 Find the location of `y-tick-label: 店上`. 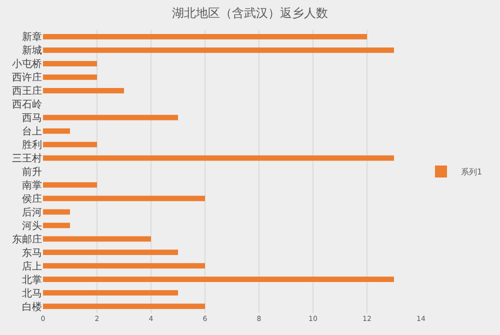

y-tick-label: 店上 is located at coordinates (32, 266).